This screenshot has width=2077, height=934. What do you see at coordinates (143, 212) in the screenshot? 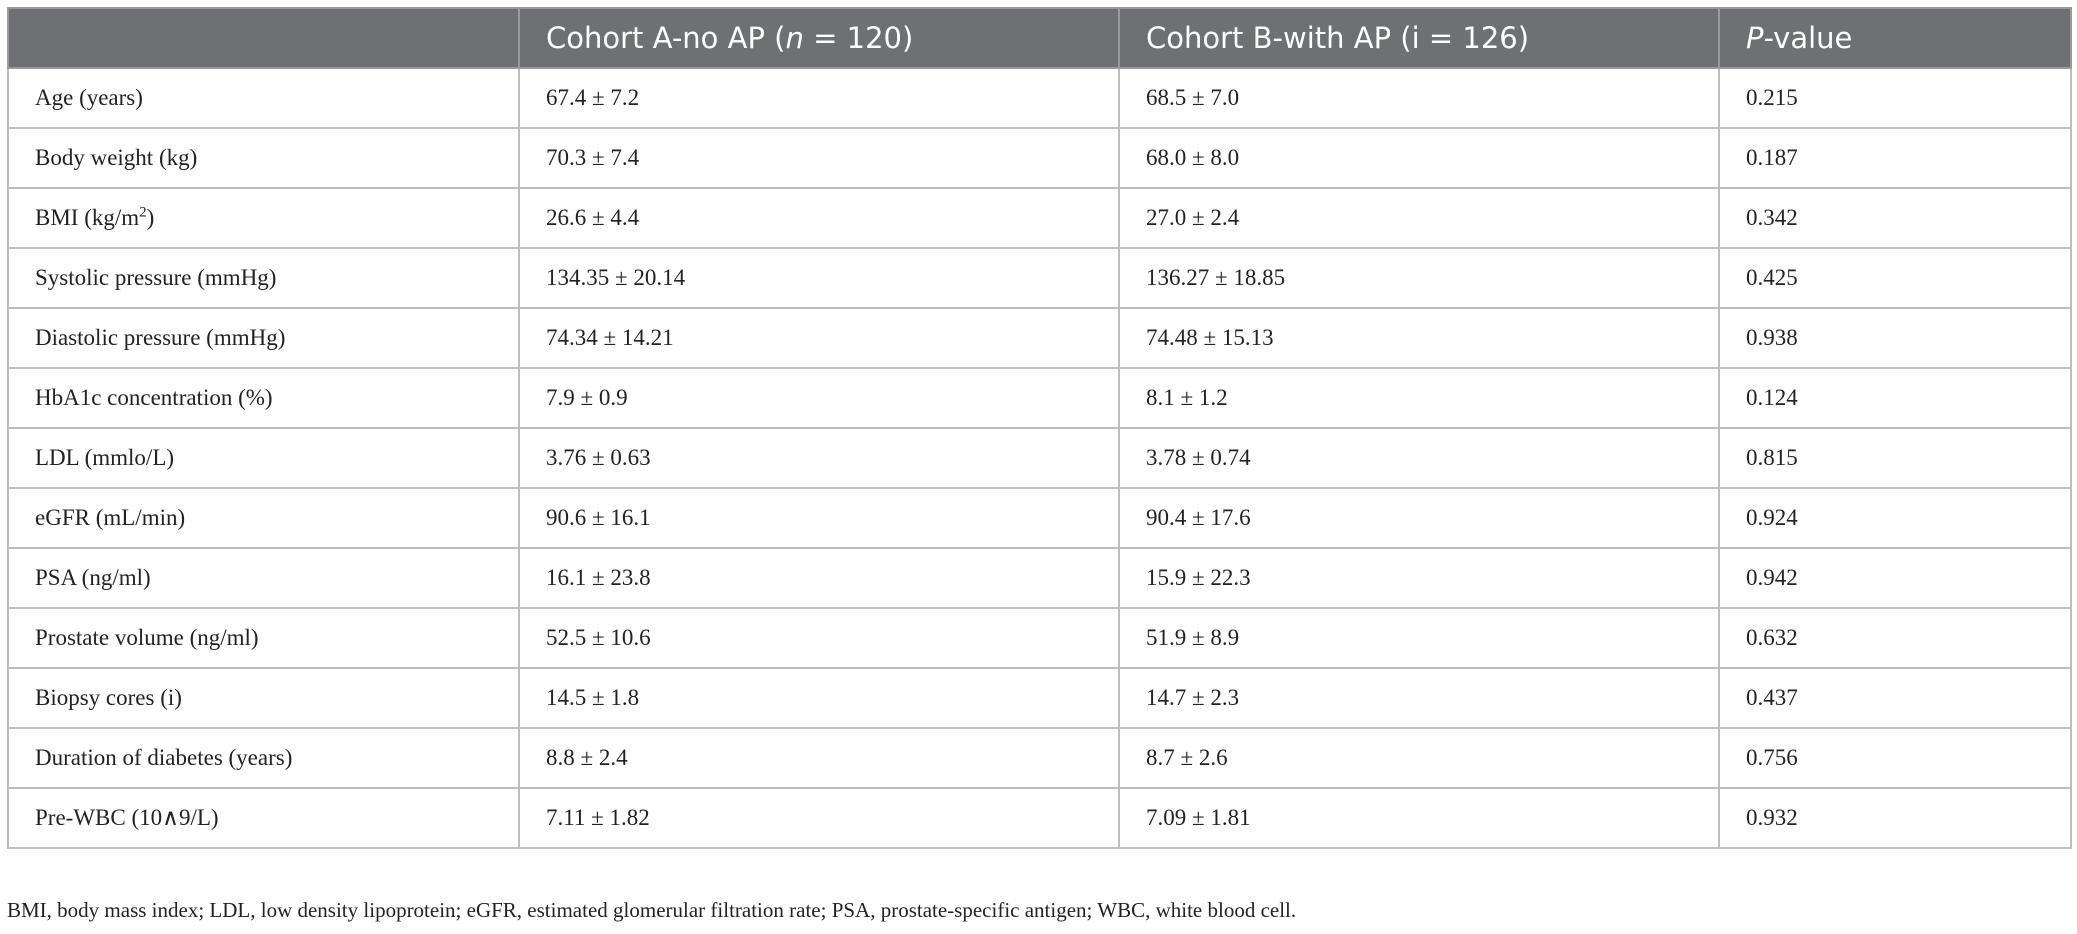
I see `text-segment: 2` at bounding box center [143, 212].